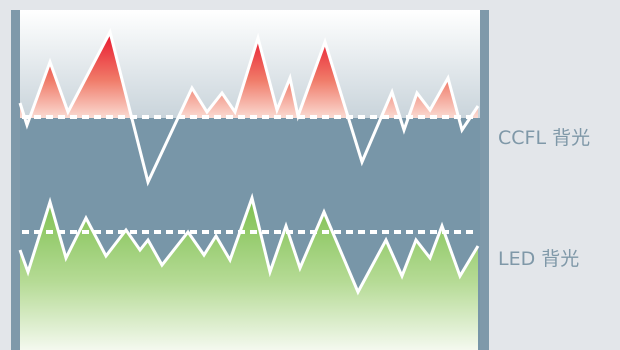  Describe the element at coordinates (484, 180) in the screenshot. I see `frame-right` at that location.